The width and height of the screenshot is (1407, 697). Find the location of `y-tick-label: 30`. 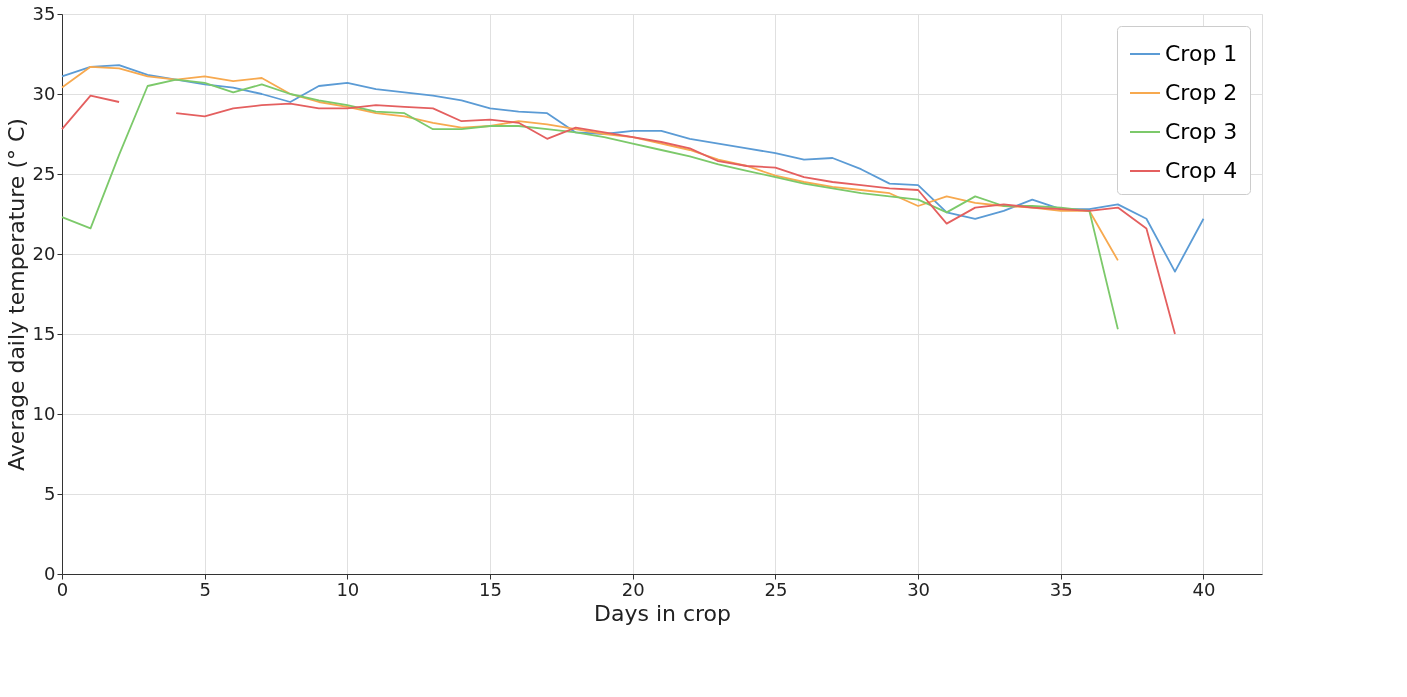

y-tick-label: 30 is located at coordinates (44, 93).